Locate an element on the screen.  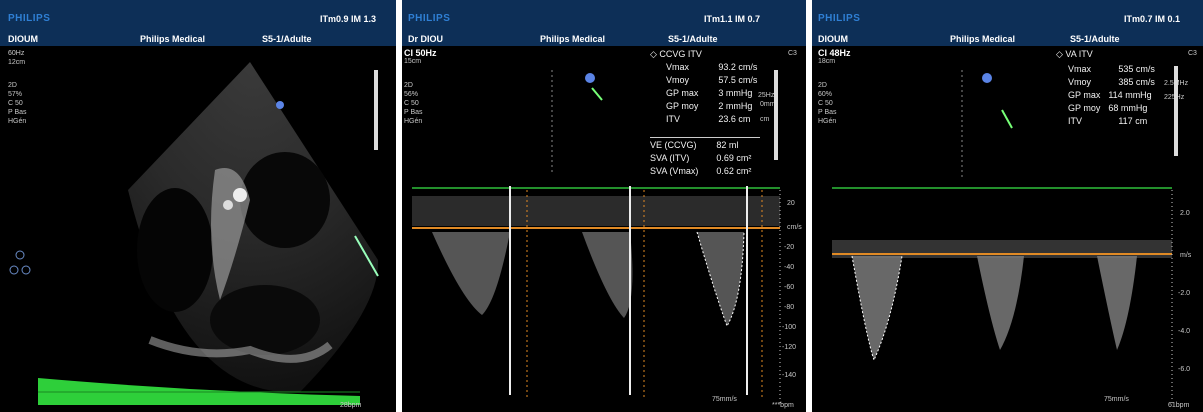
frame-rate: 60Hz is located at coordinates (16, 53).